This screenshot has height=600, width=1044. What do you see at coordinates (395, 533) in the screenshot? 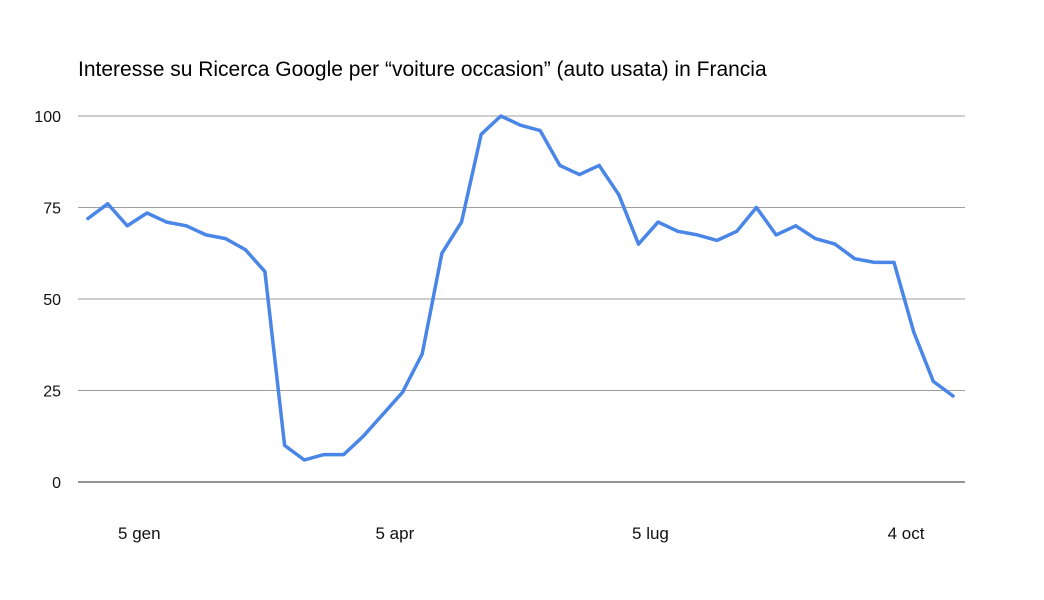
I see `x-tick-label-5-apr: 5 apr` at bounding box center [395, 533].